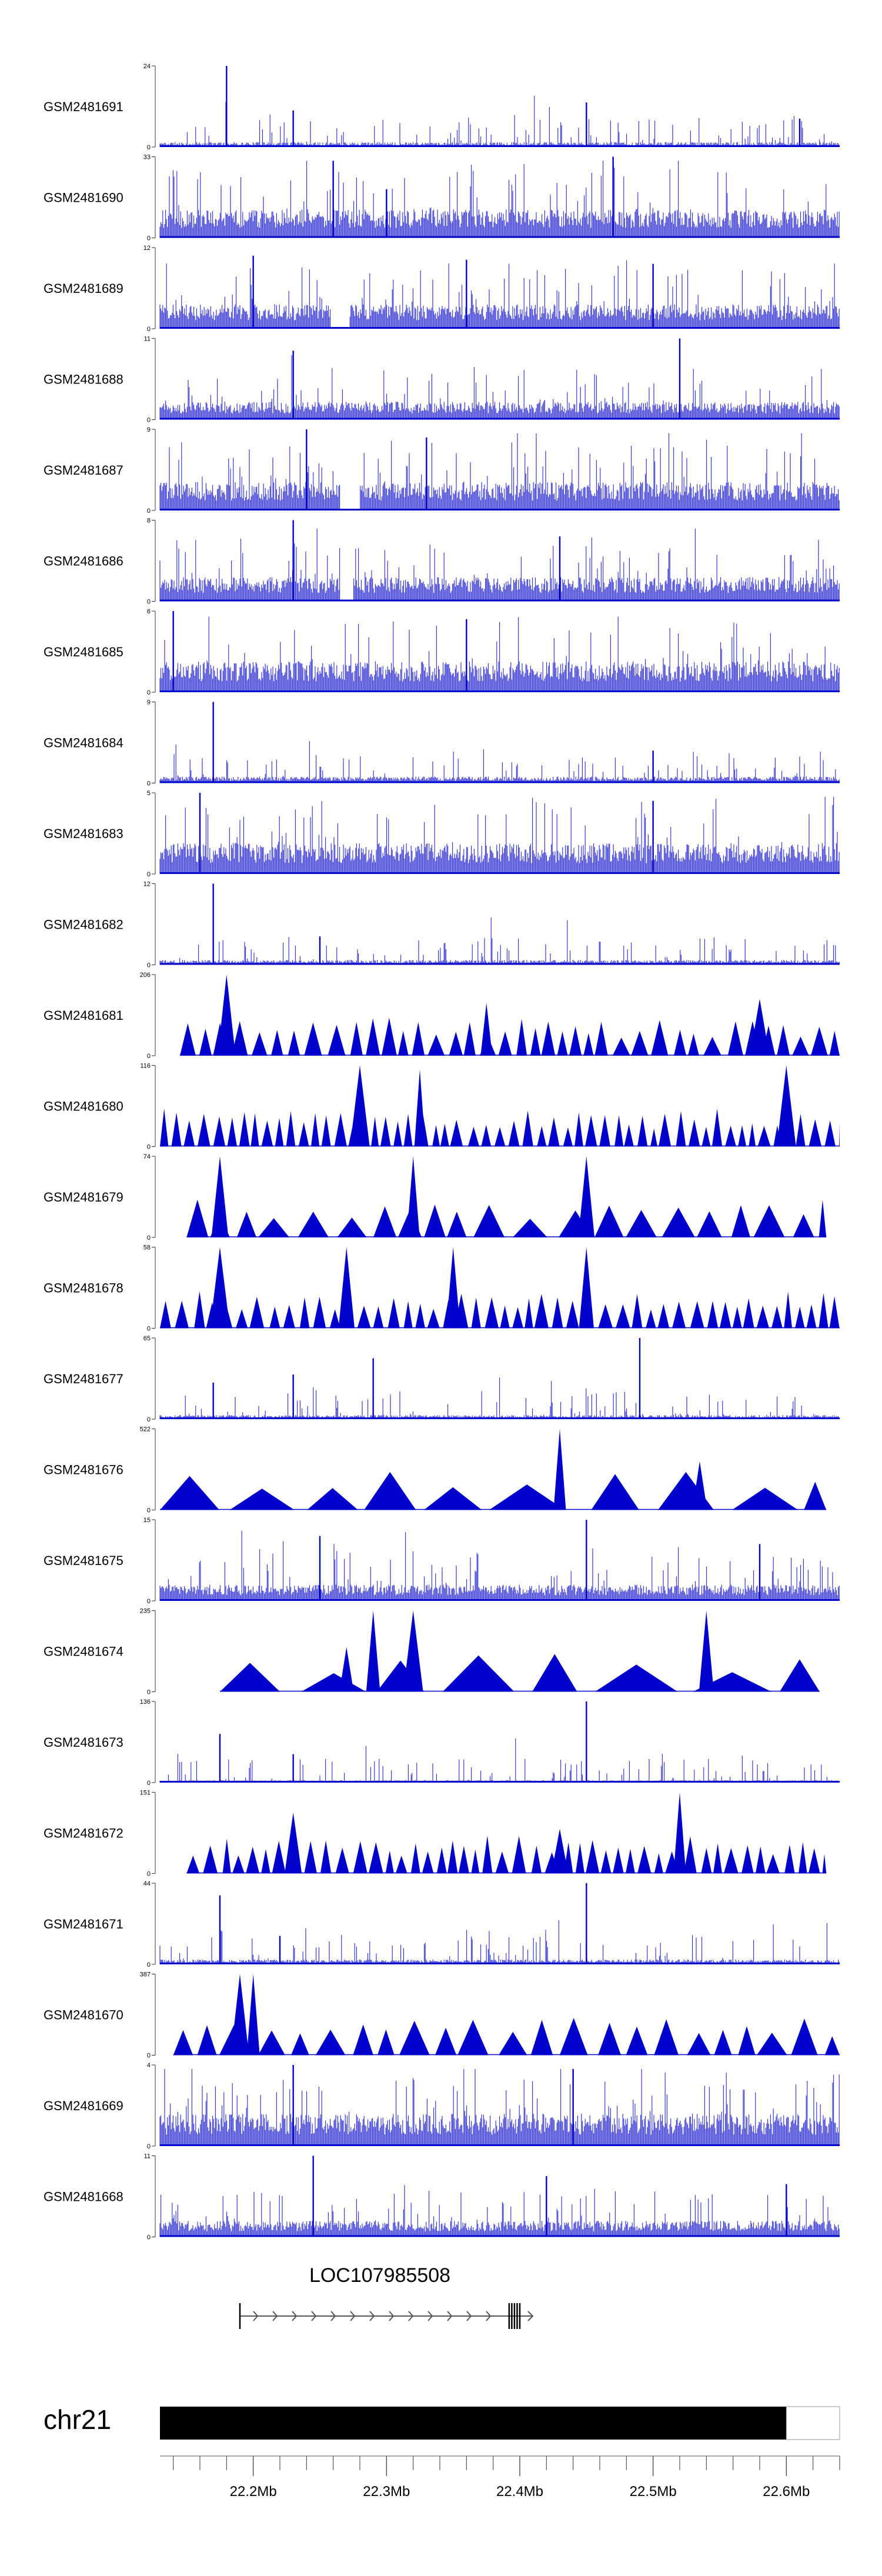  What do you see at coordinates (149, 611) in the screenshot?
I see `y-max-label: 6` at bounding box center [149, 611].